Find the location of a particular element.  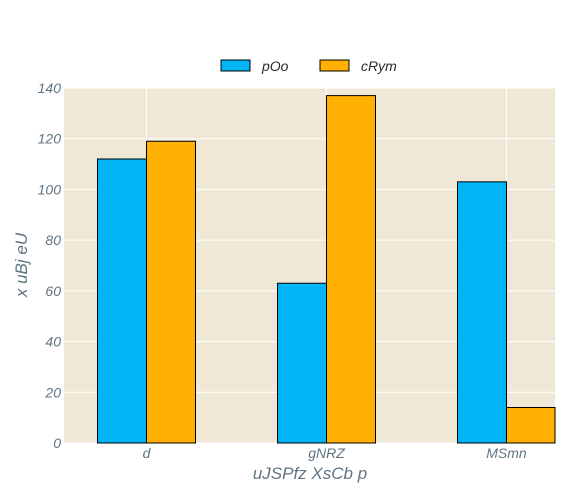

y-tick-label: 0 is located at coordinates (57, 443).